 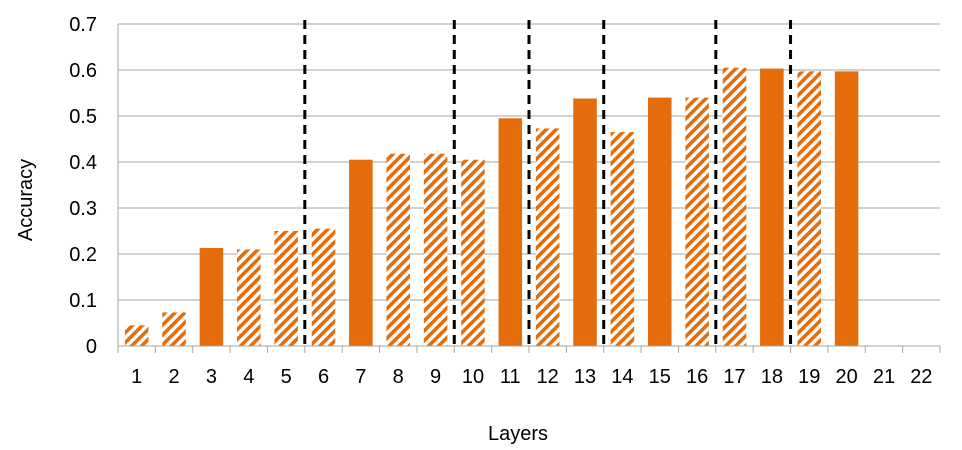 What do you see at coordinates (136, 377) in the screenshot?
I see `x-tick-label: 1` at bounding box center [136, 377].